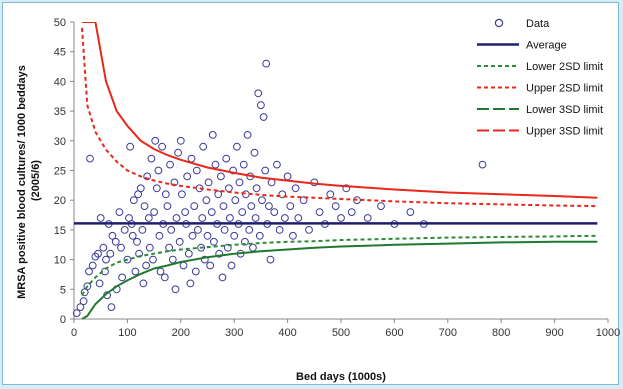 This screenshot has height=389, width=623. Describe the element at coordinates (63, 290) in the screenshot. I see `y-tick-label: 5` at that location.